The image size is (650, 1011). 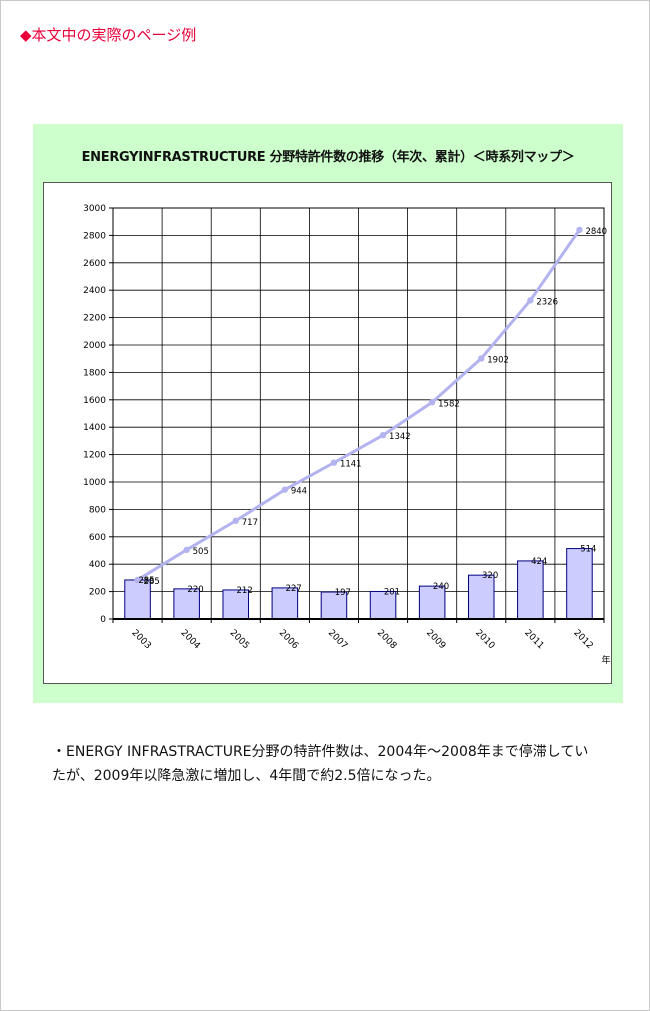 I want to click on line-data-label: 285, so click(x=152, y=582).